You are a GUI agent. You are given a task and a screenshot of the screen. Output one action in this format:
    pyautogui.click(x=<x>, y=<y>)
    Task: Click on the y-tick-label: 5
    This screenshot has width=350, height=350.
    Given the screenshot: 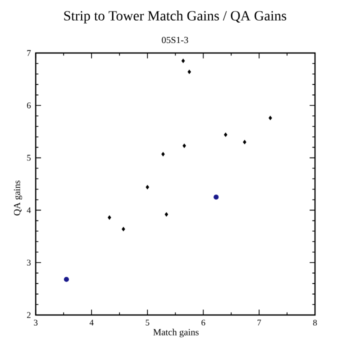 What is the action you would take?
    pyautogui.click(x=29, y=157)
    